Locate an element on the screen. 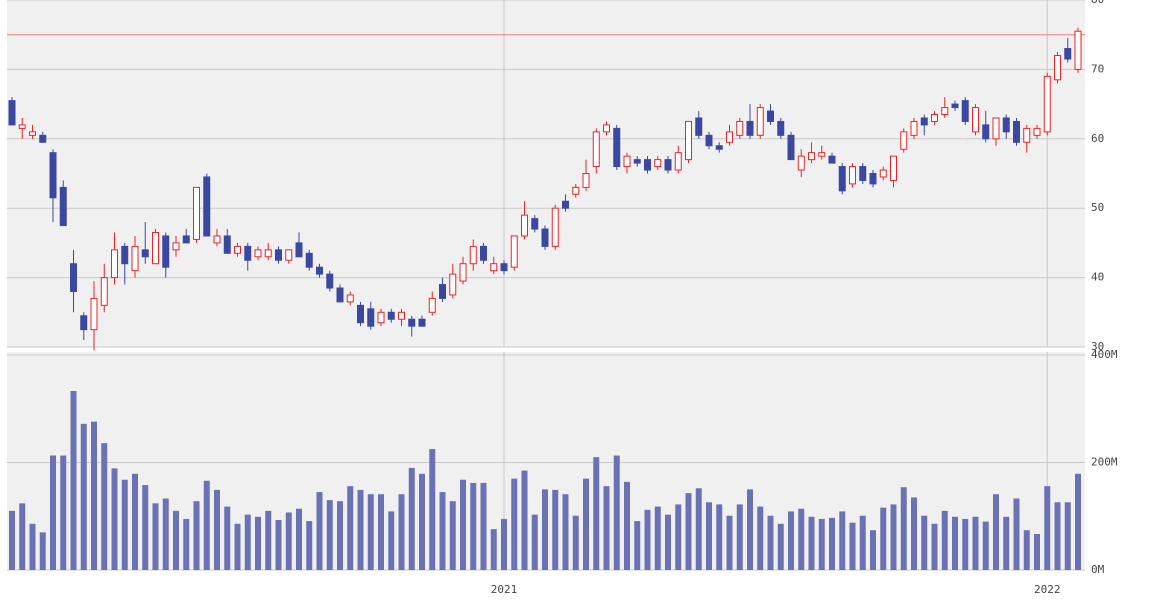 The height and width of the screenshot is (607, 1162). x-tick-label: 2021 is located at coordinates (504, 589).